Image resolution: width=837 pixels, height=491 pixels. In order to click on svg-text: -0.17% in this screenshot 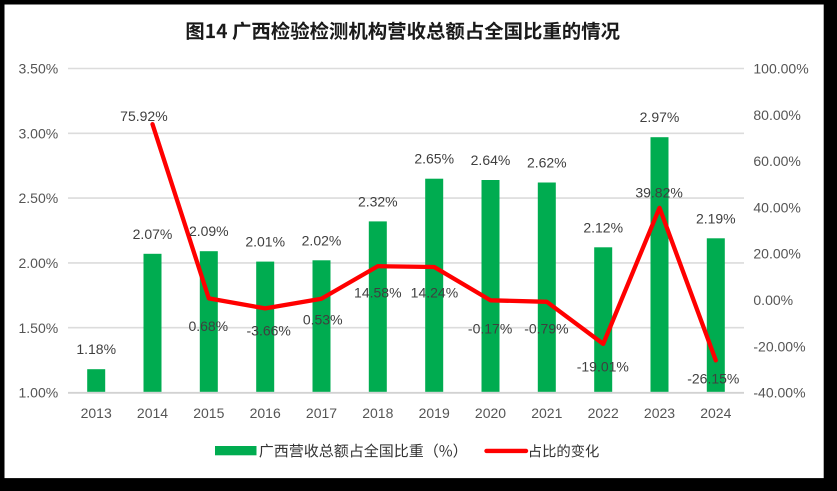, I will do `click(490, 328)`.